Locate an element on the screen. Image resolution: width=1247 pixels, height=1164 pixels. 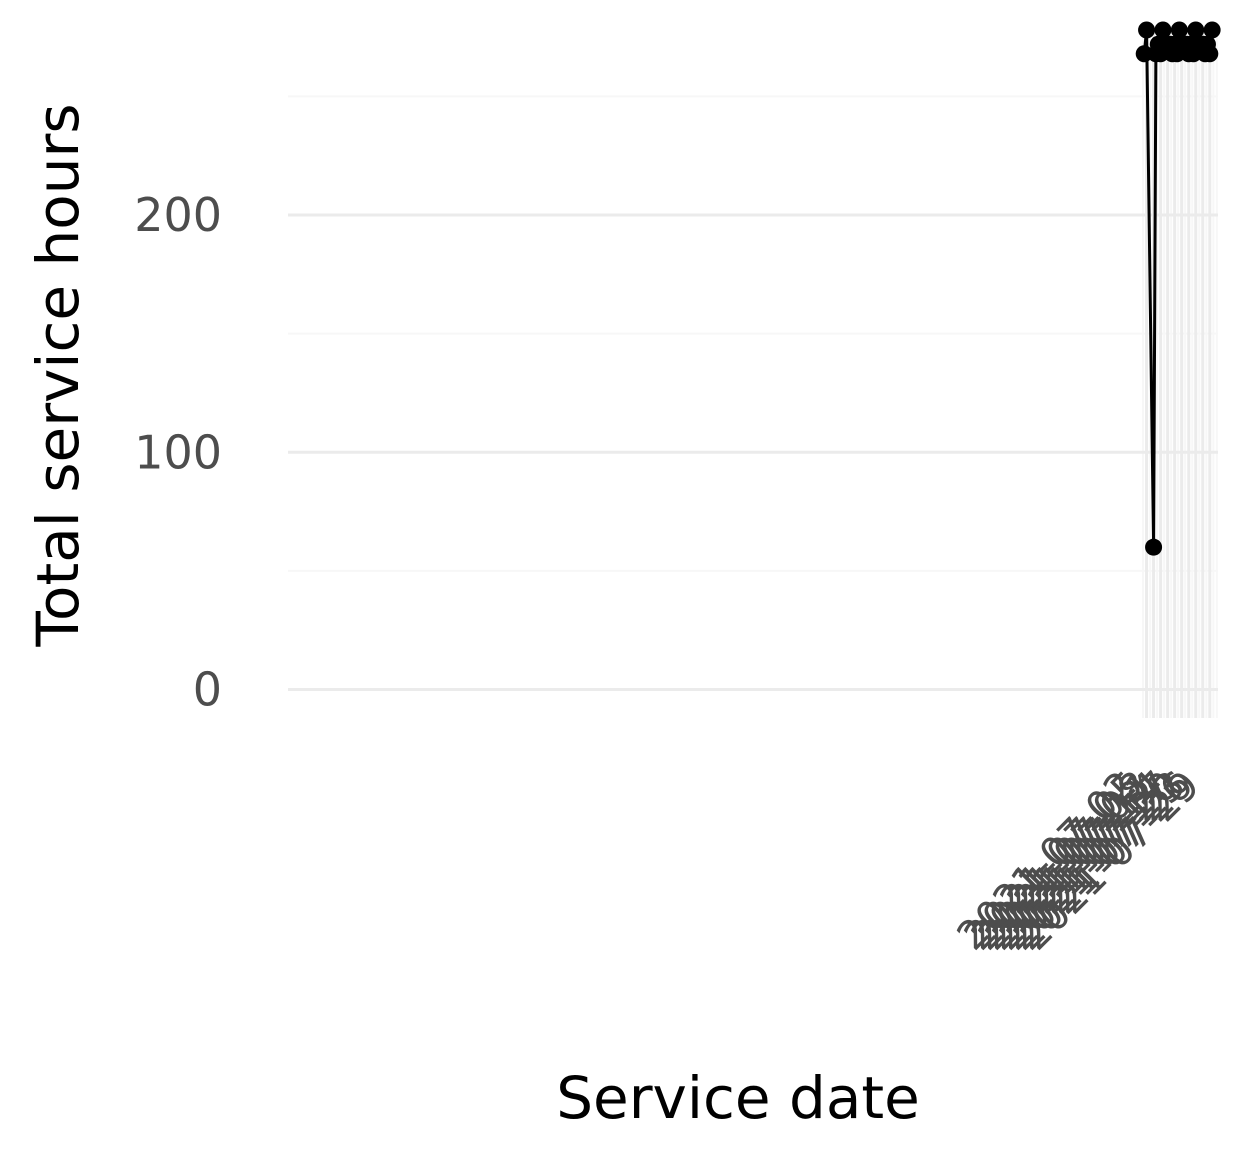
series-layer is located at coordinates (1178, 288).